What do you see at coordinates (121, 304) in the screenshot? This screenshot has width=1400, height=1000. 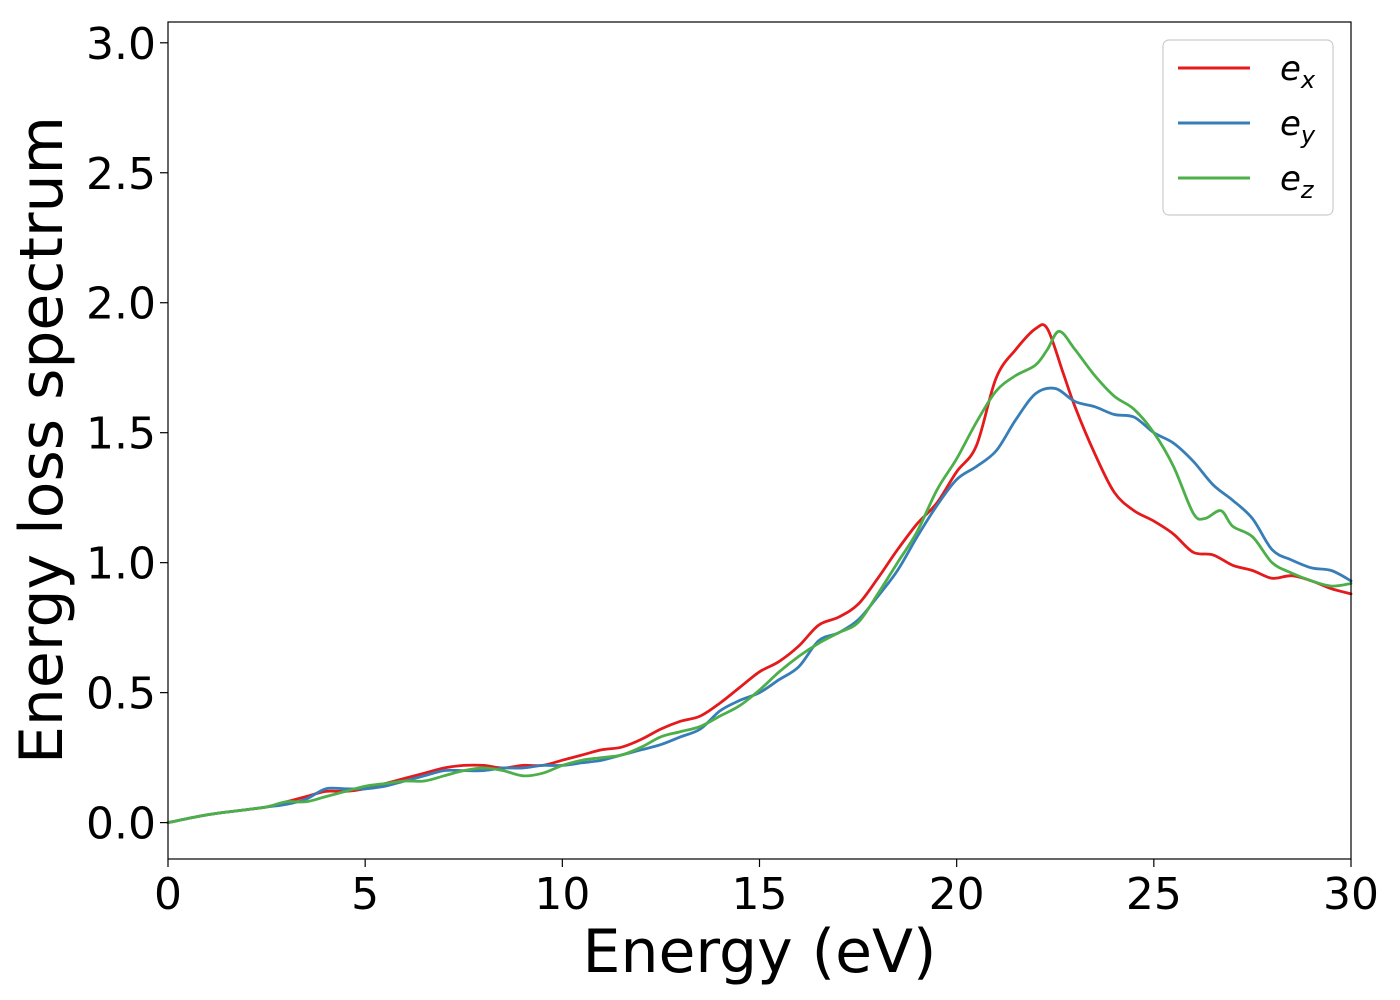 I see `y-tick-label: 2.0` at bounding box center [121, 304].